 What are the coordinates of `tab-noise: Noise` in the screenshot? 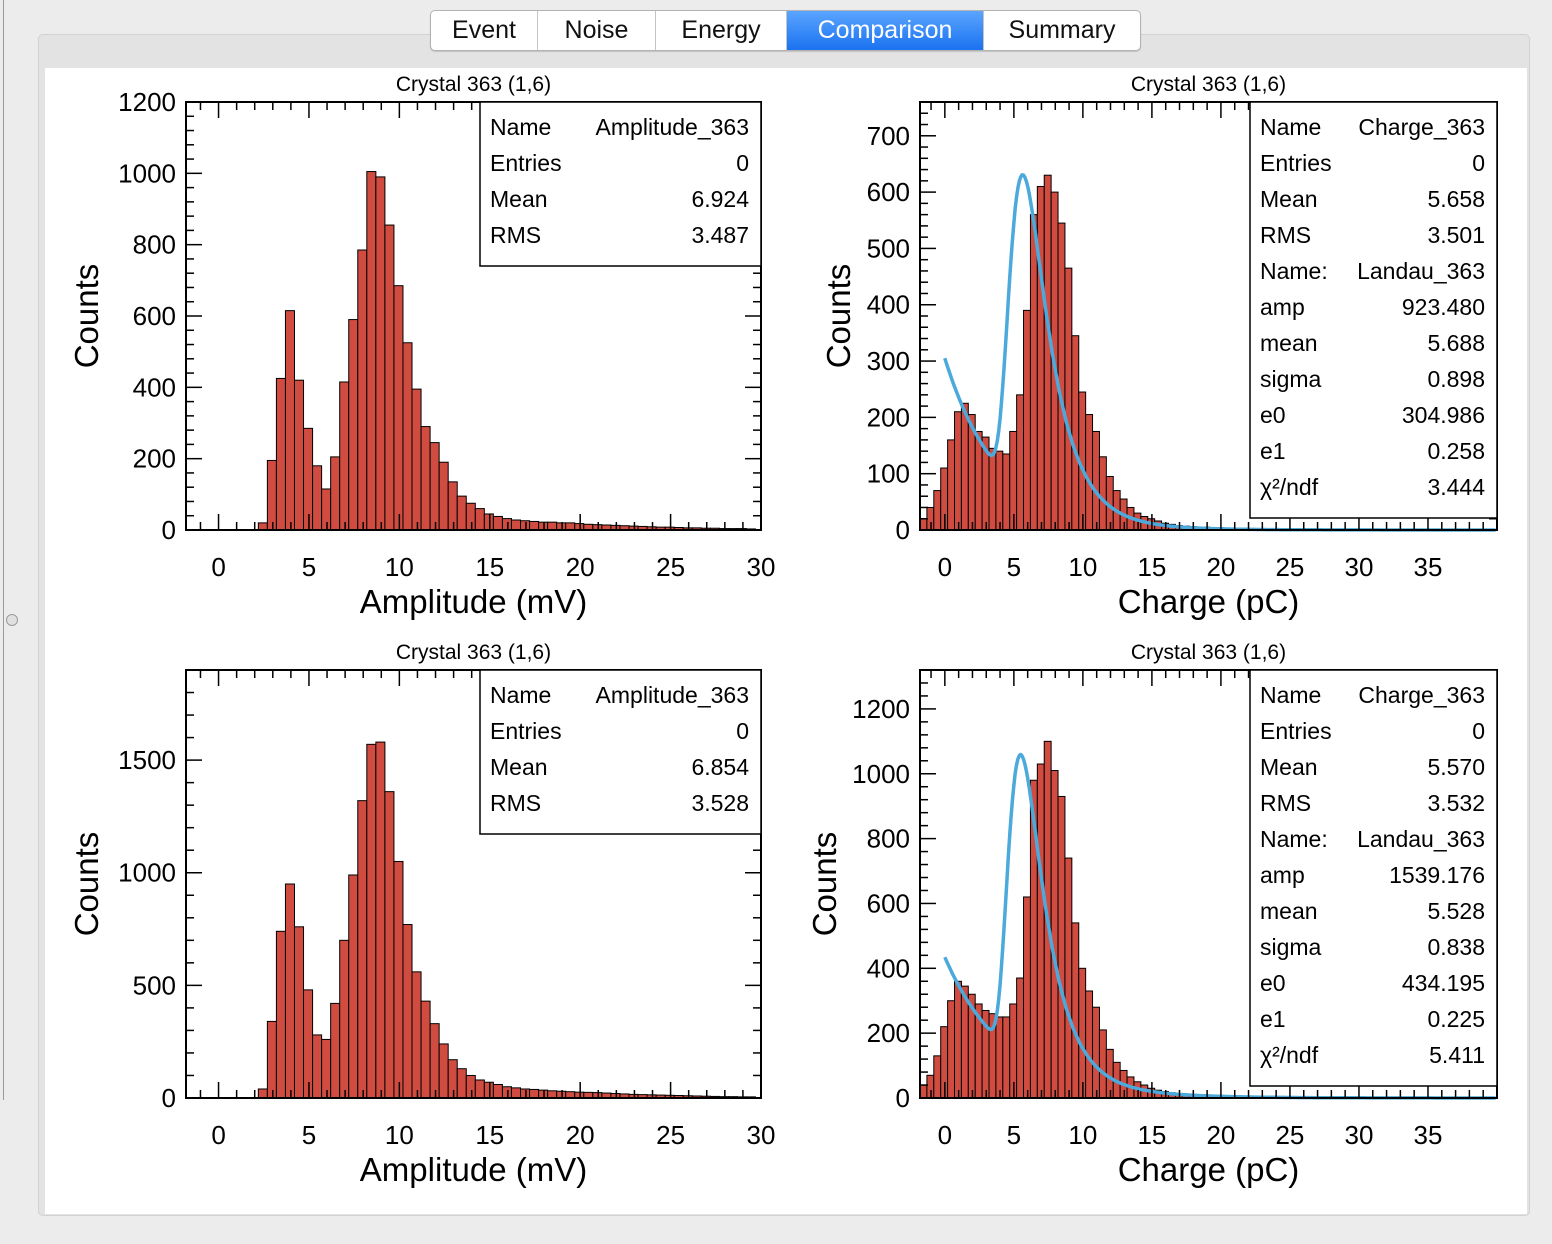 It's located at (597, 30).